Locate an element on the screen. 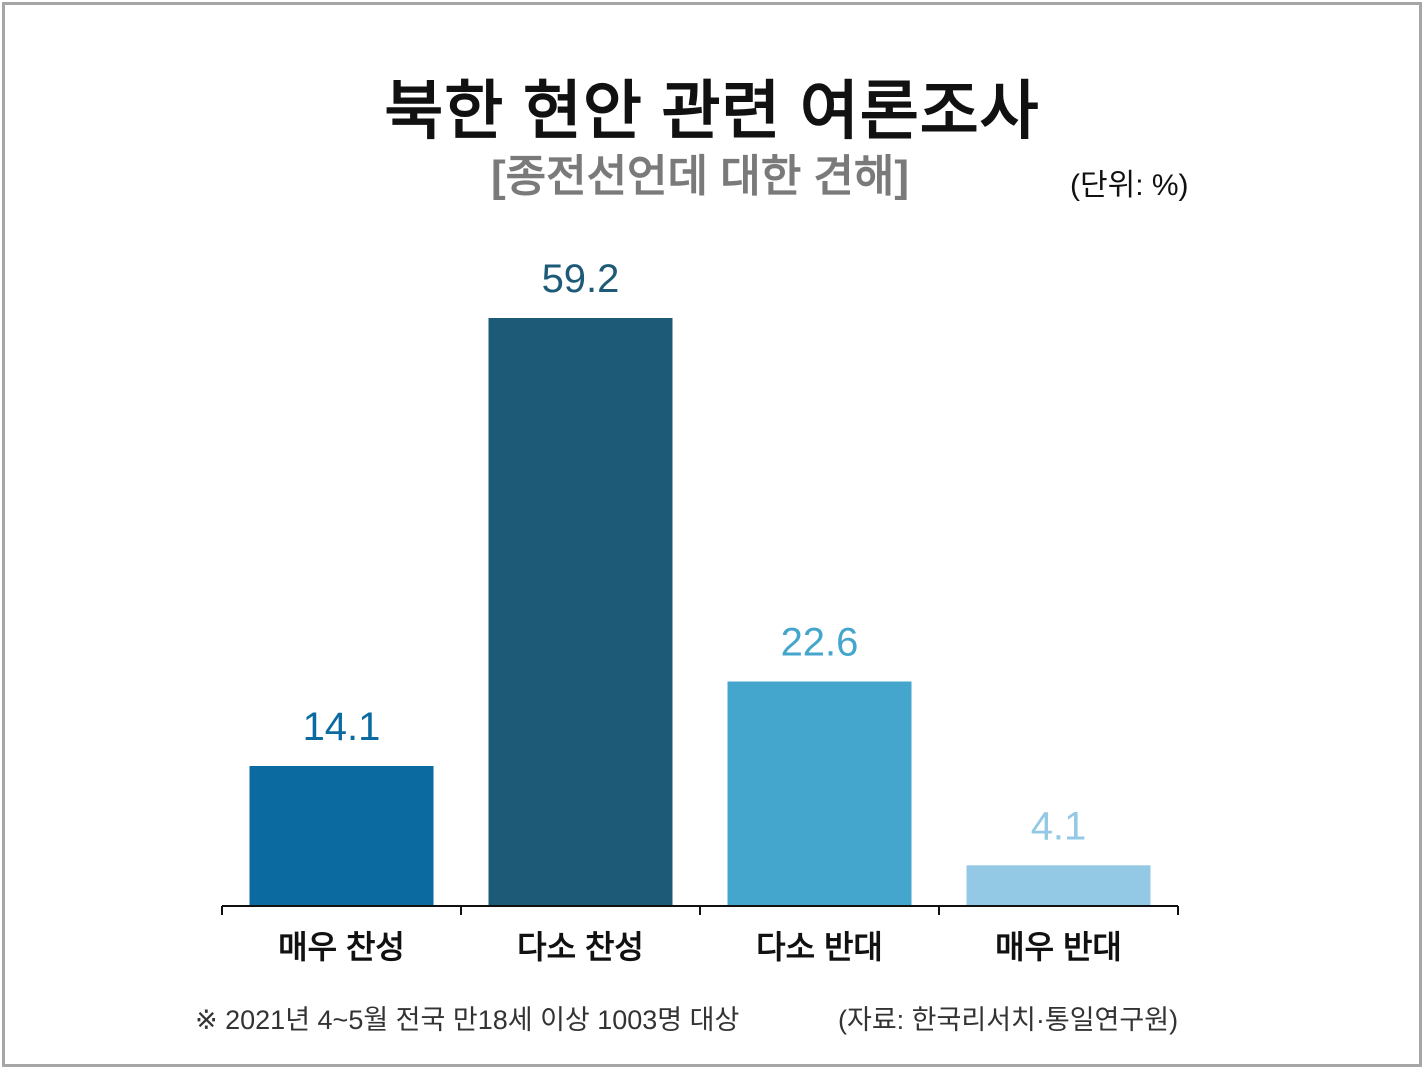 Image resolution: width=1424 pixels, height=1069 pixels. value-label-4: 4.1 is located at coordinates (1059, 826).